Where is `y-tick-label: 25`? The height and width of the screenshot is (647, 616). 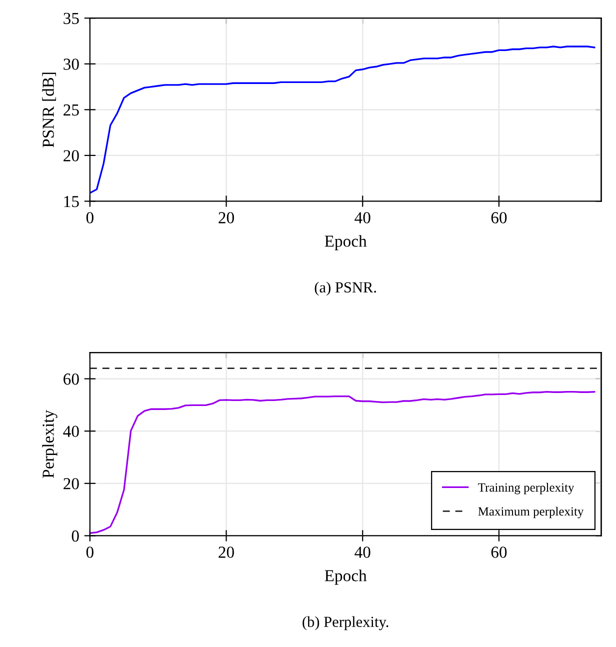
y-tick-label: 25 is located at coordinates (71, 110).